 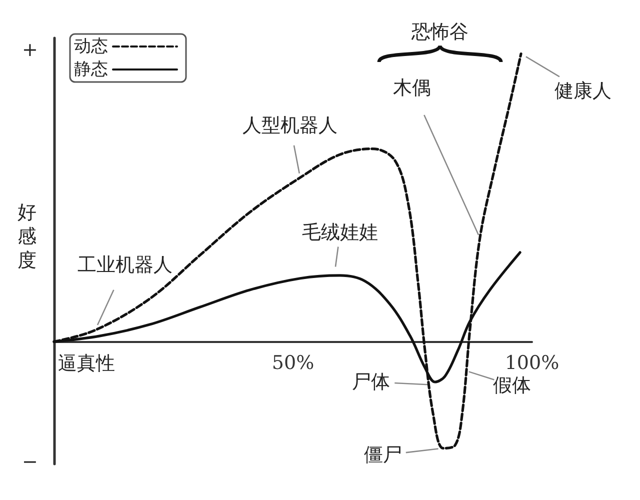 I want to click on annotation: 工业机器人, so click(x=125, y=265).